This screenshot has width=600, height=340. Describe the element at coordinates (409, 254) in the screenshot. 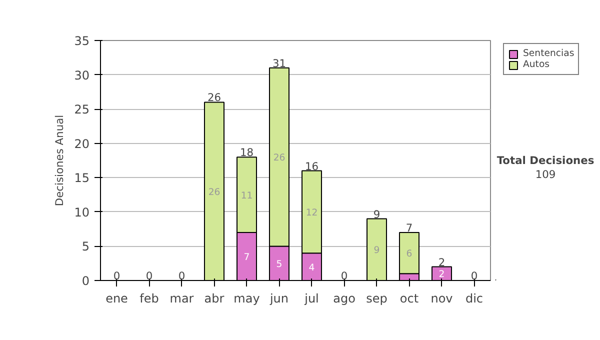

I see `data-label: 6` at that location.